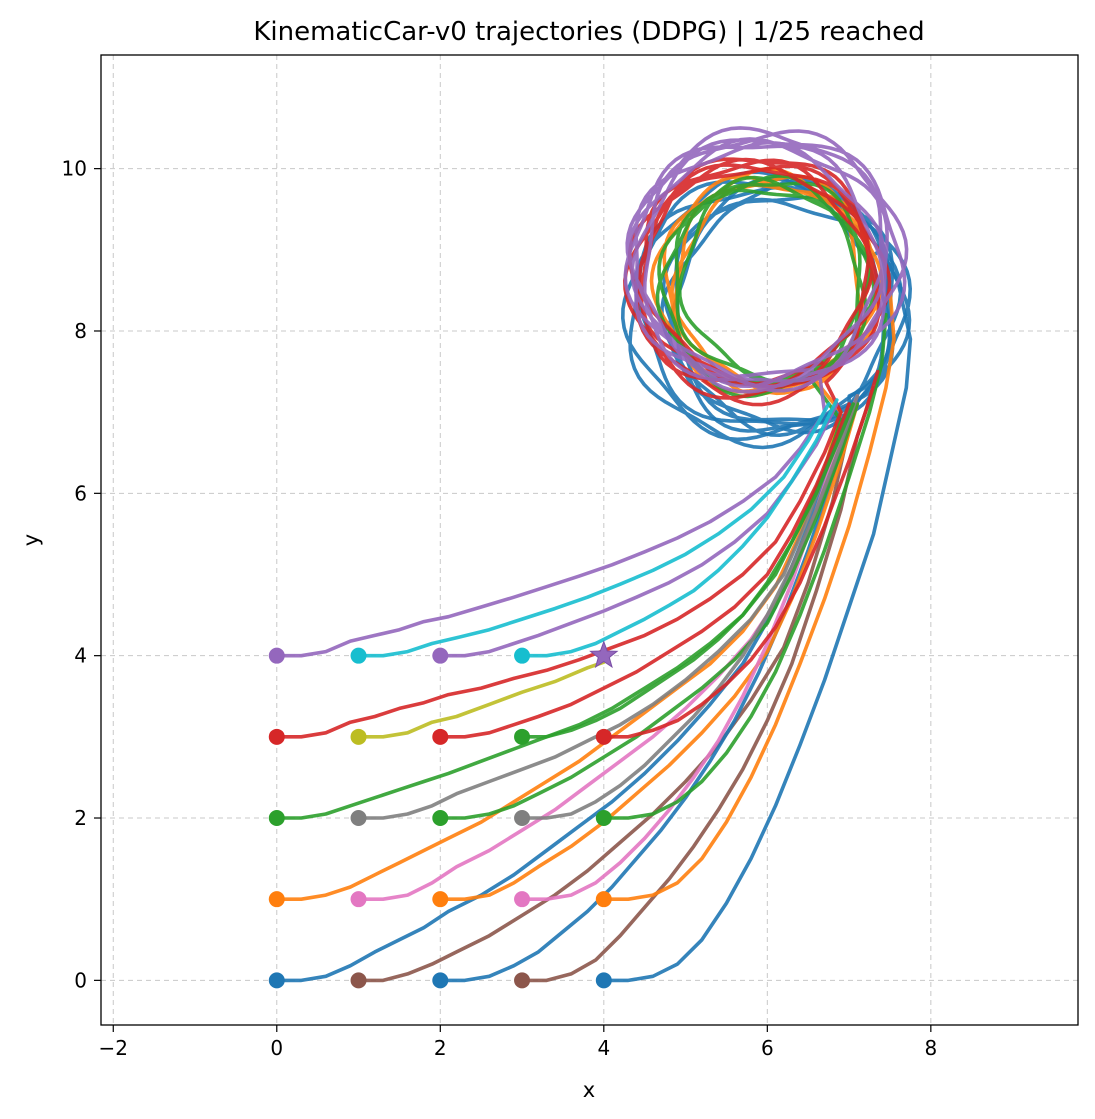 This screenshot has width=1095, height=1119. What do you see at coordinates (80, 656) in the screenshot?
I see `y-tick-label: 4` at bounding box center [80, 656].